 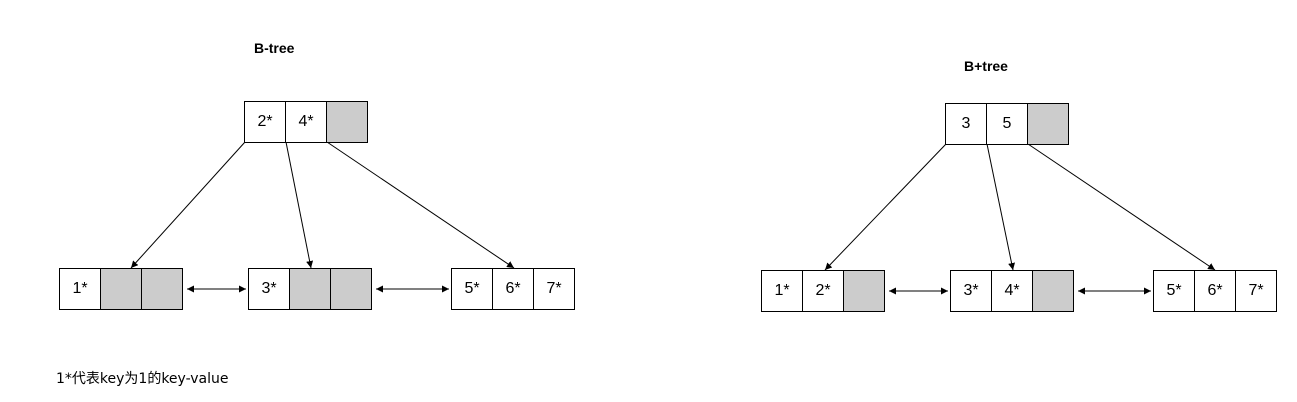 I want to click on bplustree-leaf-2: 3* 4*, so click(x=1012, y=291).